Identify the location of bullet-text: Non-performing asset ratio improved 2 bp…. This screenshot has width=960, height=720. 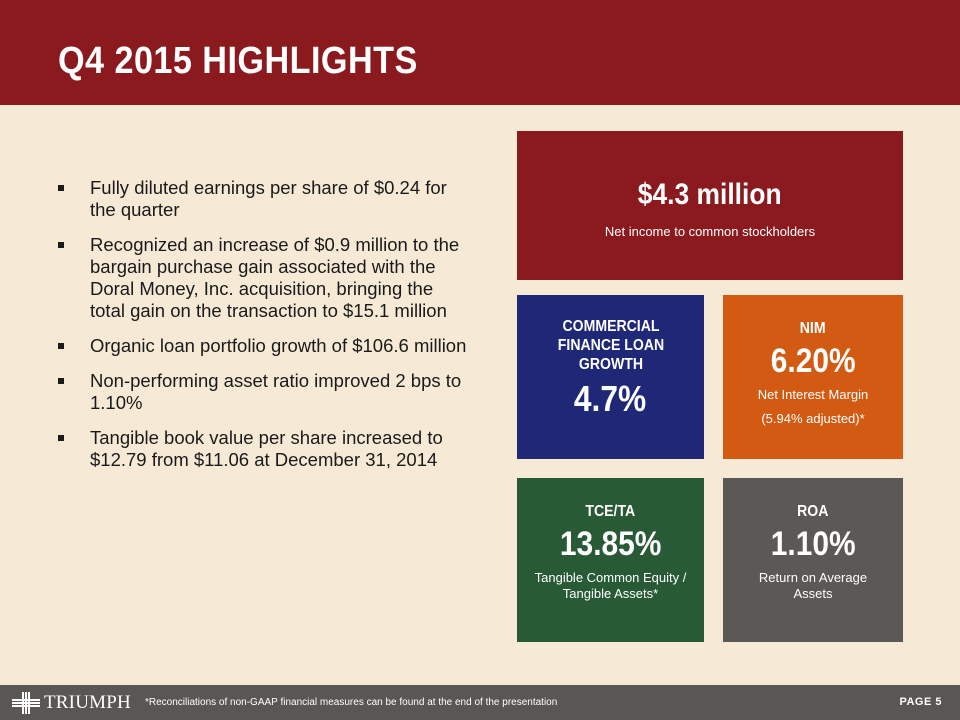
(276, 391).